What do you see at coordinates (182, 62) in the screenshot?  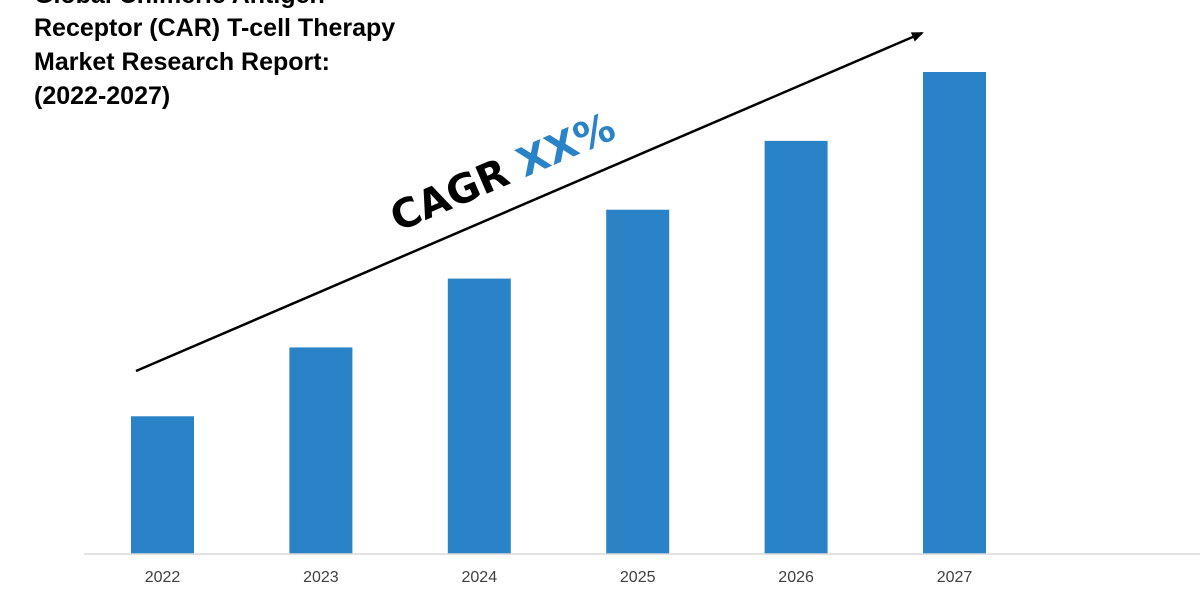 I see `chart-title-line-3: Market Research Report:` at bounding box center [182, 62].